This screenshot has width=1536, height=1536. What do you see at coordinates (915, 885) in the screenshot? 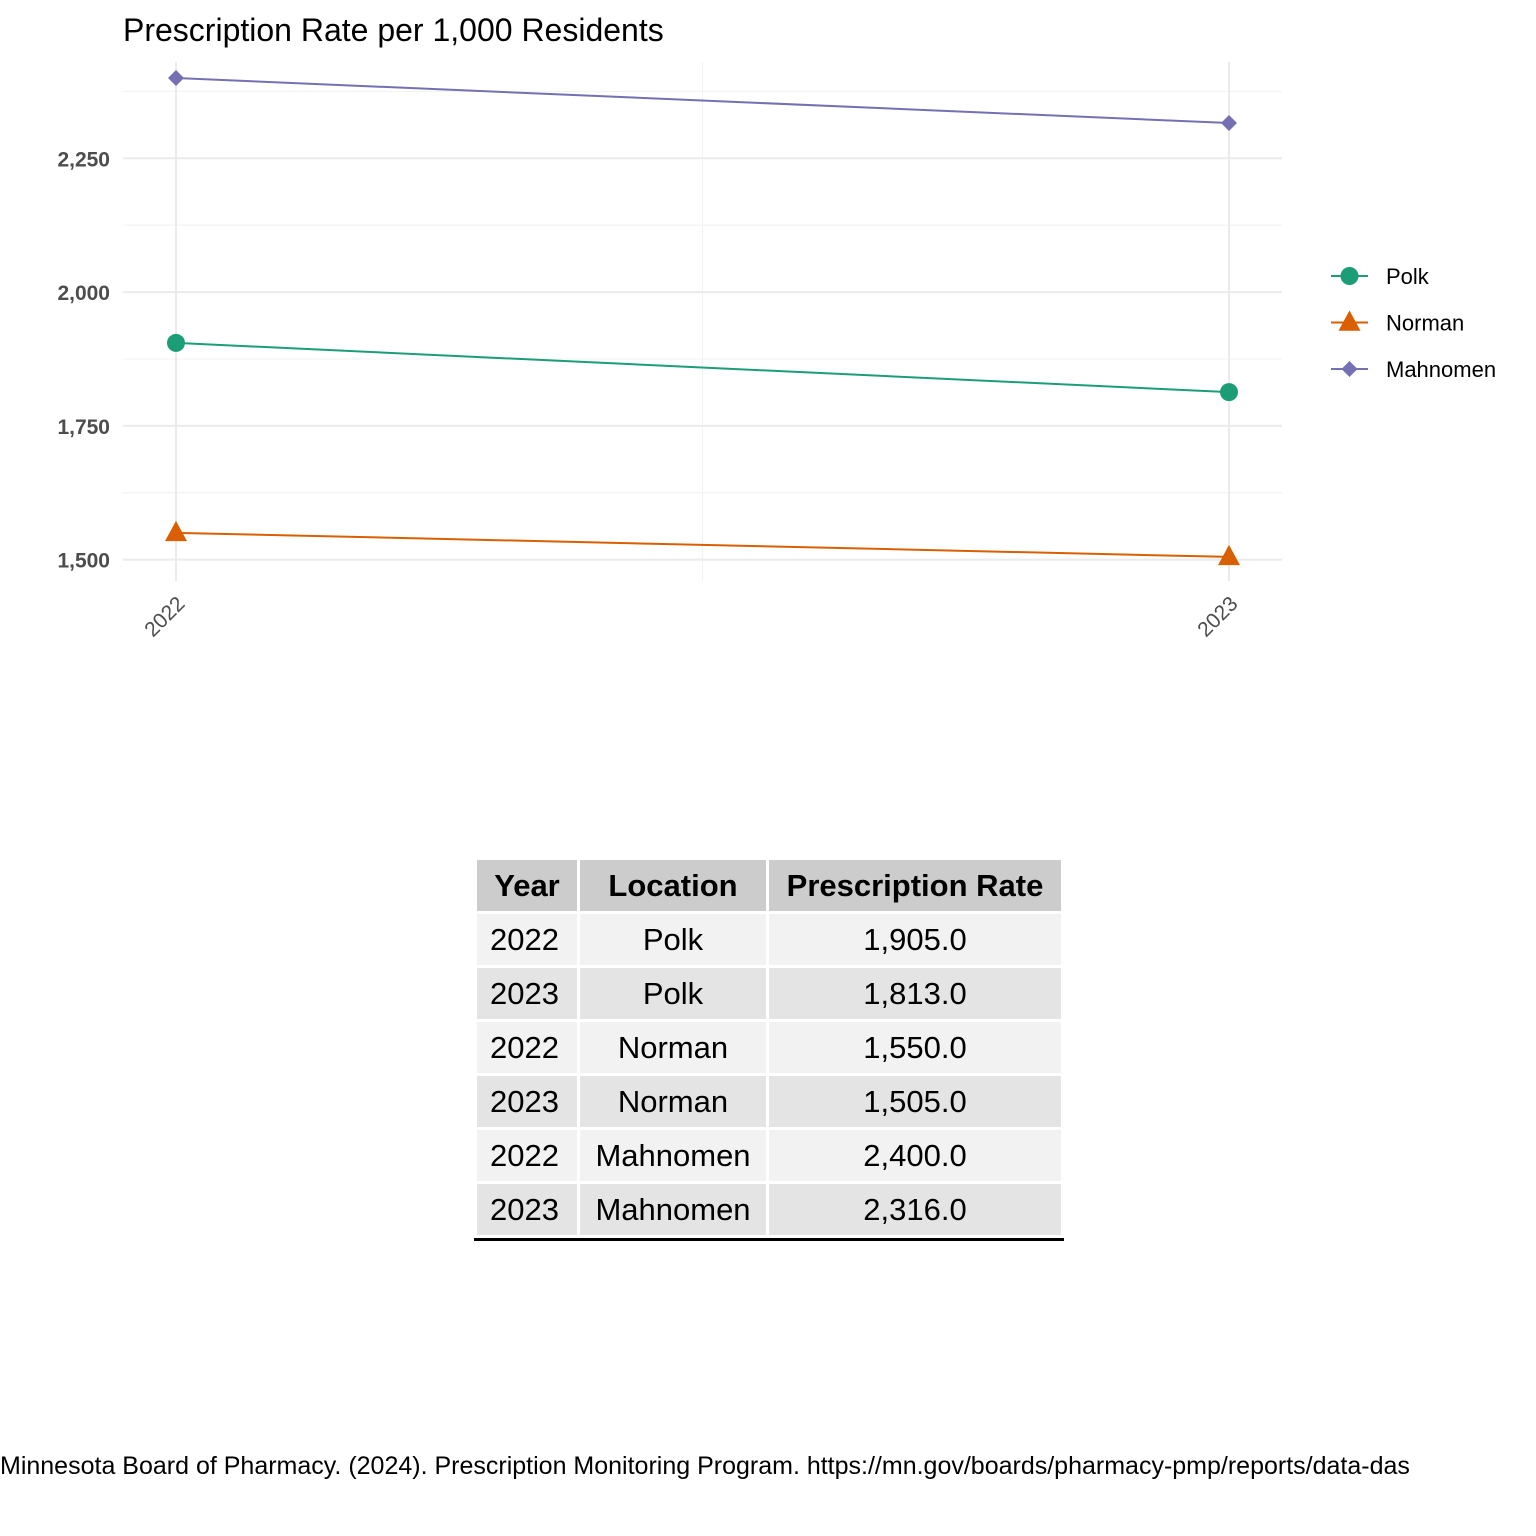
I see `header-prescription-rate: Prescription Rate` at bounding box center [915, 885].